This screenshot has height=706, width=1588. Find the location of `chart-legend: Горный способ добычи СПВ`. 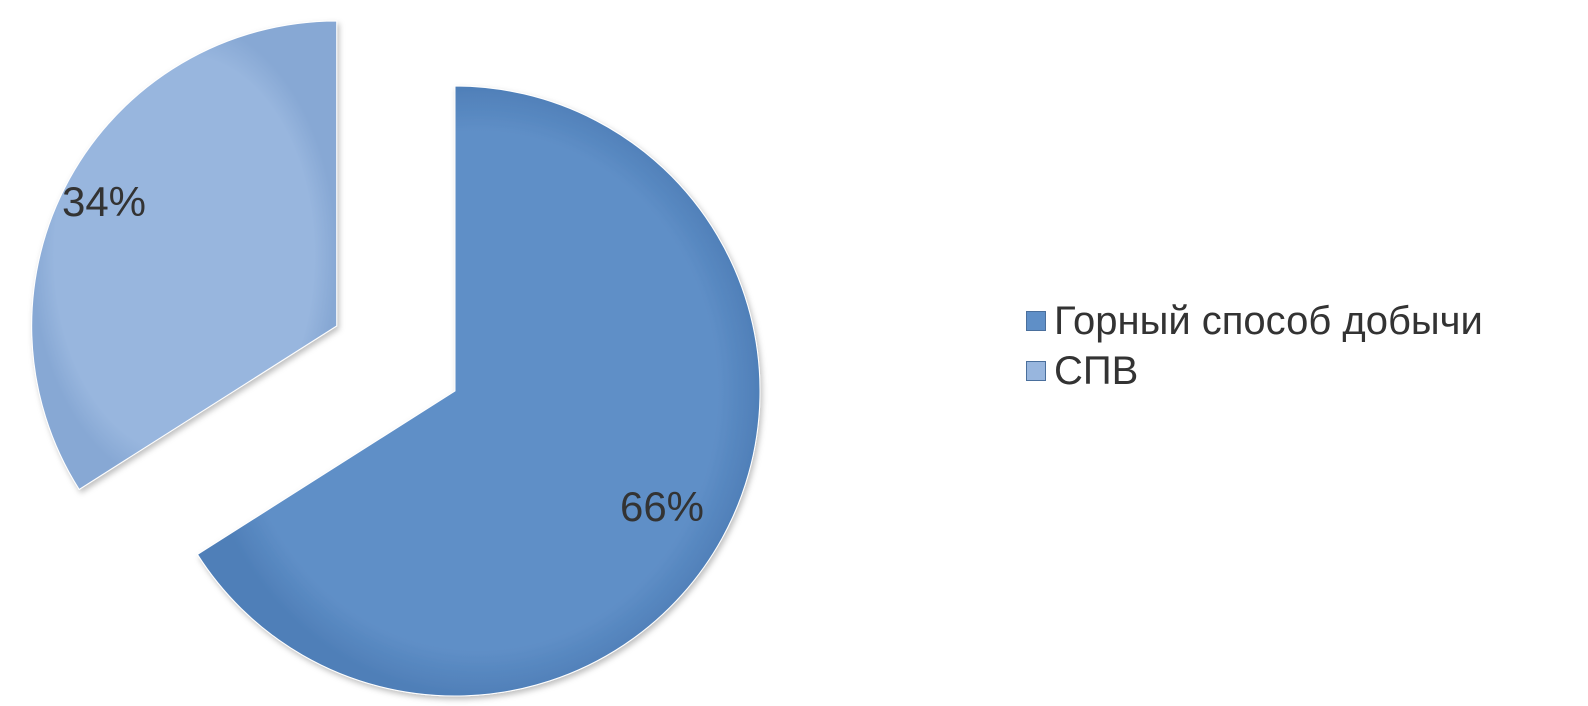

chart-legend: Горный способ добычи СПВ is located at coordinates (1254, 346).